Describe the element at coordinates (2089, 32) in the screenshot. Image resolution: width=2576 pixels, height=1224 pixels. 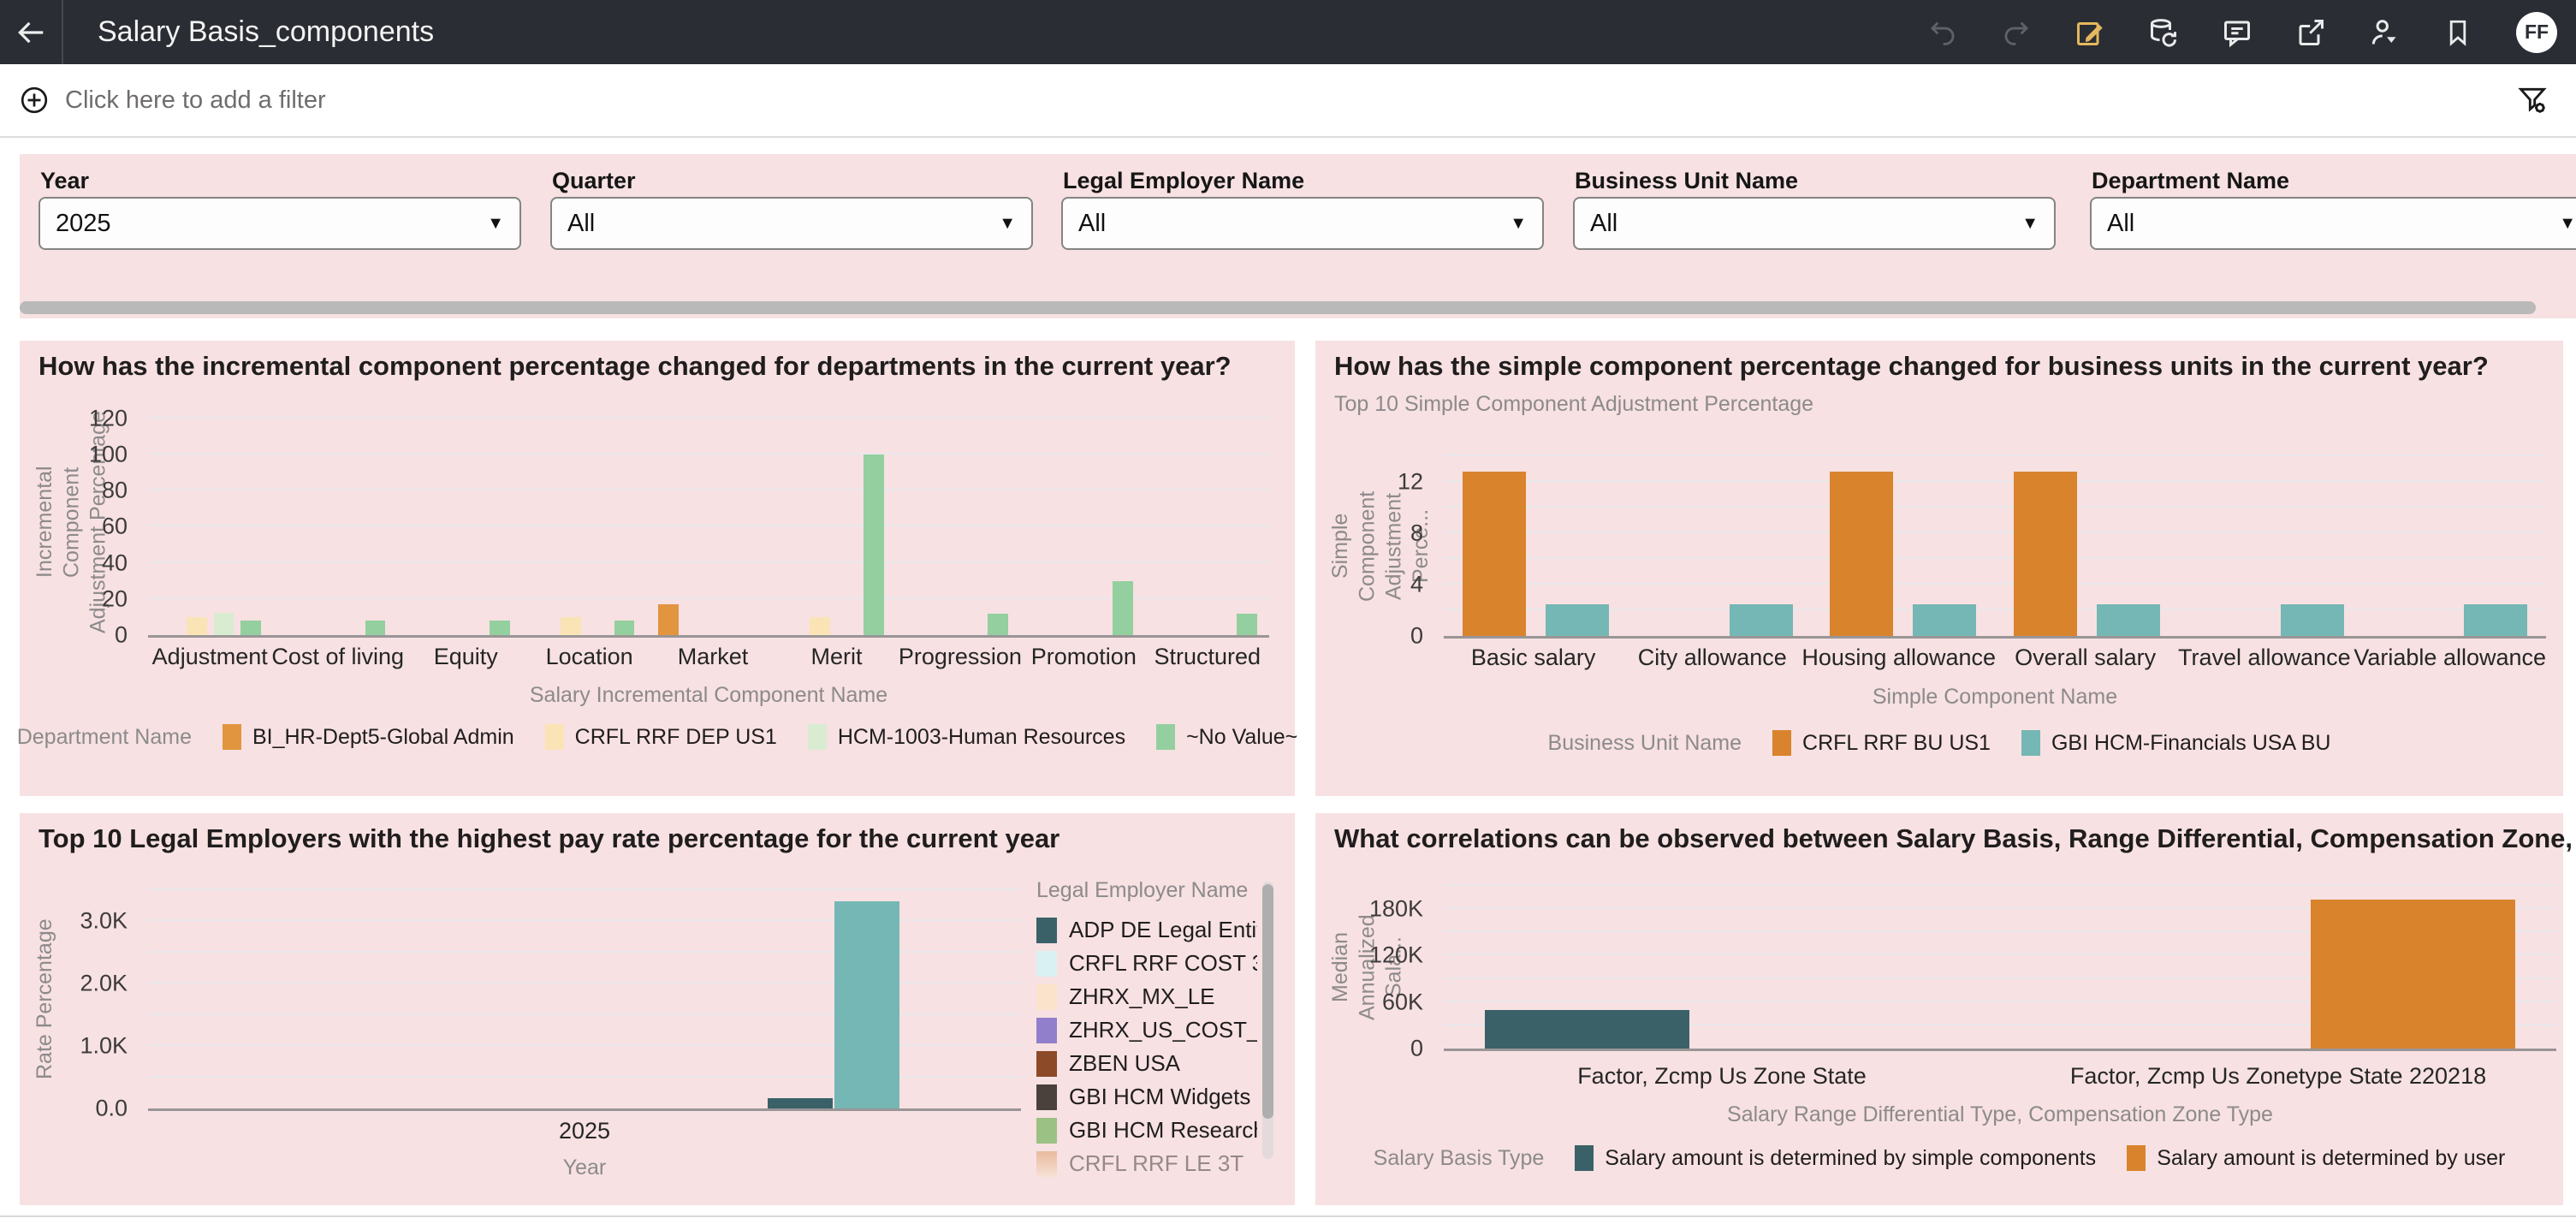
I see `edit-icon` at that location.